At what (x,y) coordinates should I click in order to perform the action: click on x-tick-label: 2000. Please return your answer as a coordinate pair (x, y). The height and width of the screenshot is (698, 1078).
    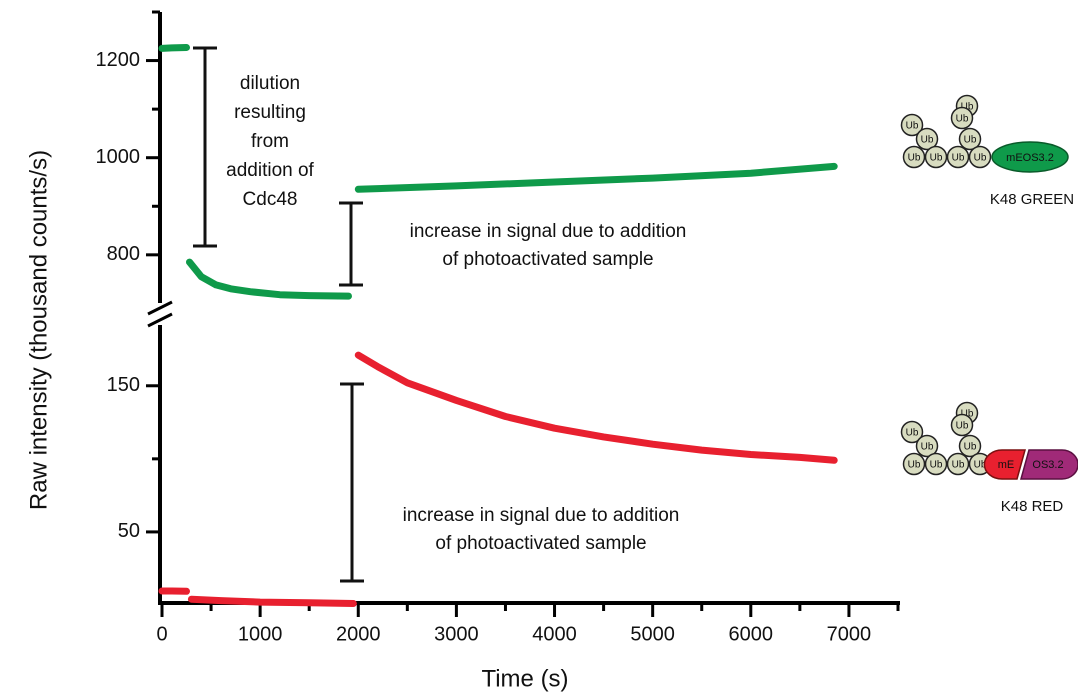
    Looking at the image, I should click on (358, 634).